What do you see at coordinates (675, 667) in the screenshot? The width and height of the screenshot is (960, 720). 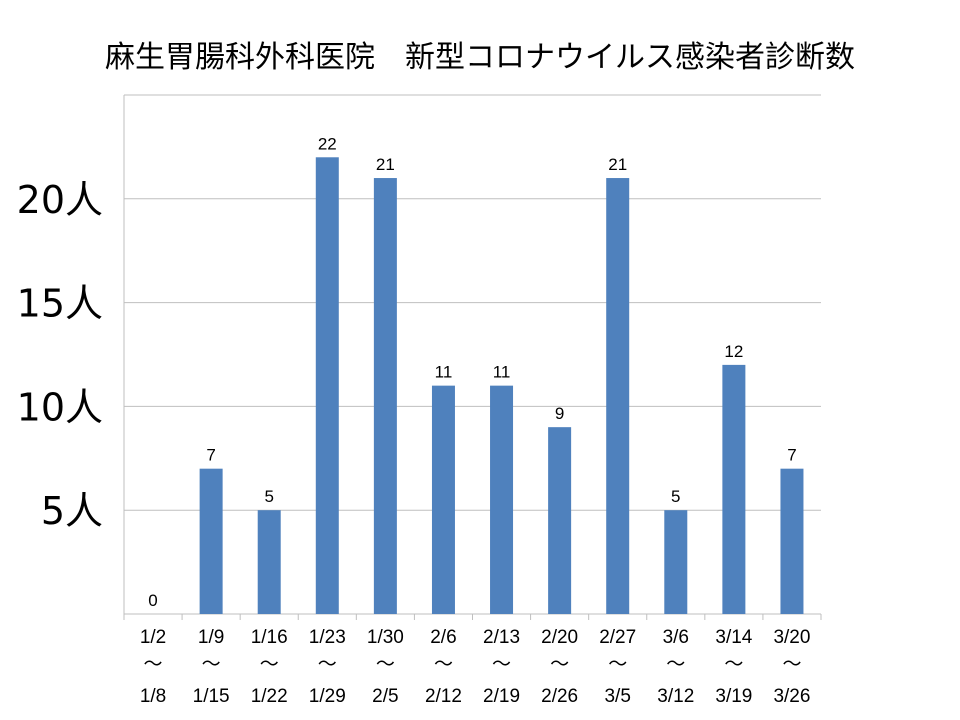 I see `x-tick-label: 3/6 ～ 3/12` at bounding box center [675, 667].